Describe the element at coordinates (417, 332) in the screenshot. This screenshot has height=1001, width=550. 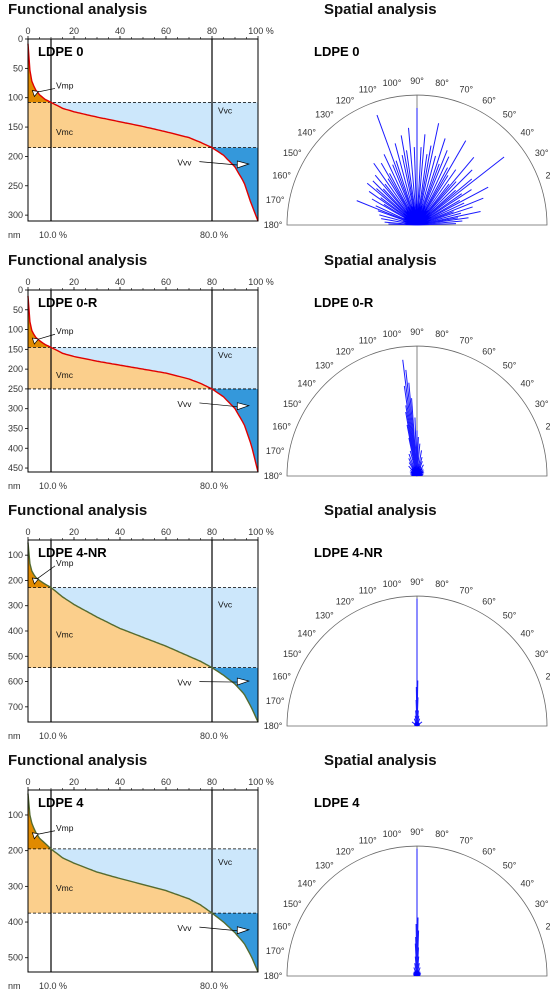
I see `angle-label: 90°` at that location.